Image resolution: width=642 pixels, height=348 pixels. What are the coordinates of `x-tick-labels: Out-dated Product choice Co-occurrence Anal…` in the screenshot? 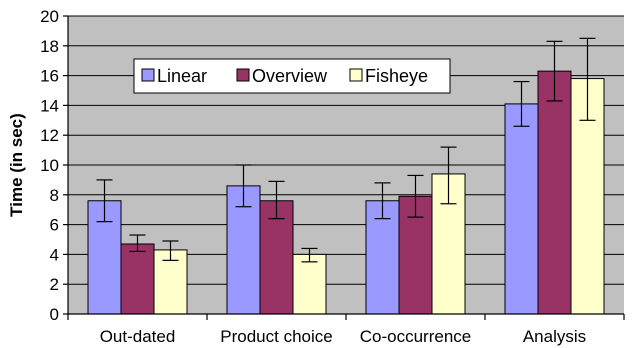 It's located at (343, 336).